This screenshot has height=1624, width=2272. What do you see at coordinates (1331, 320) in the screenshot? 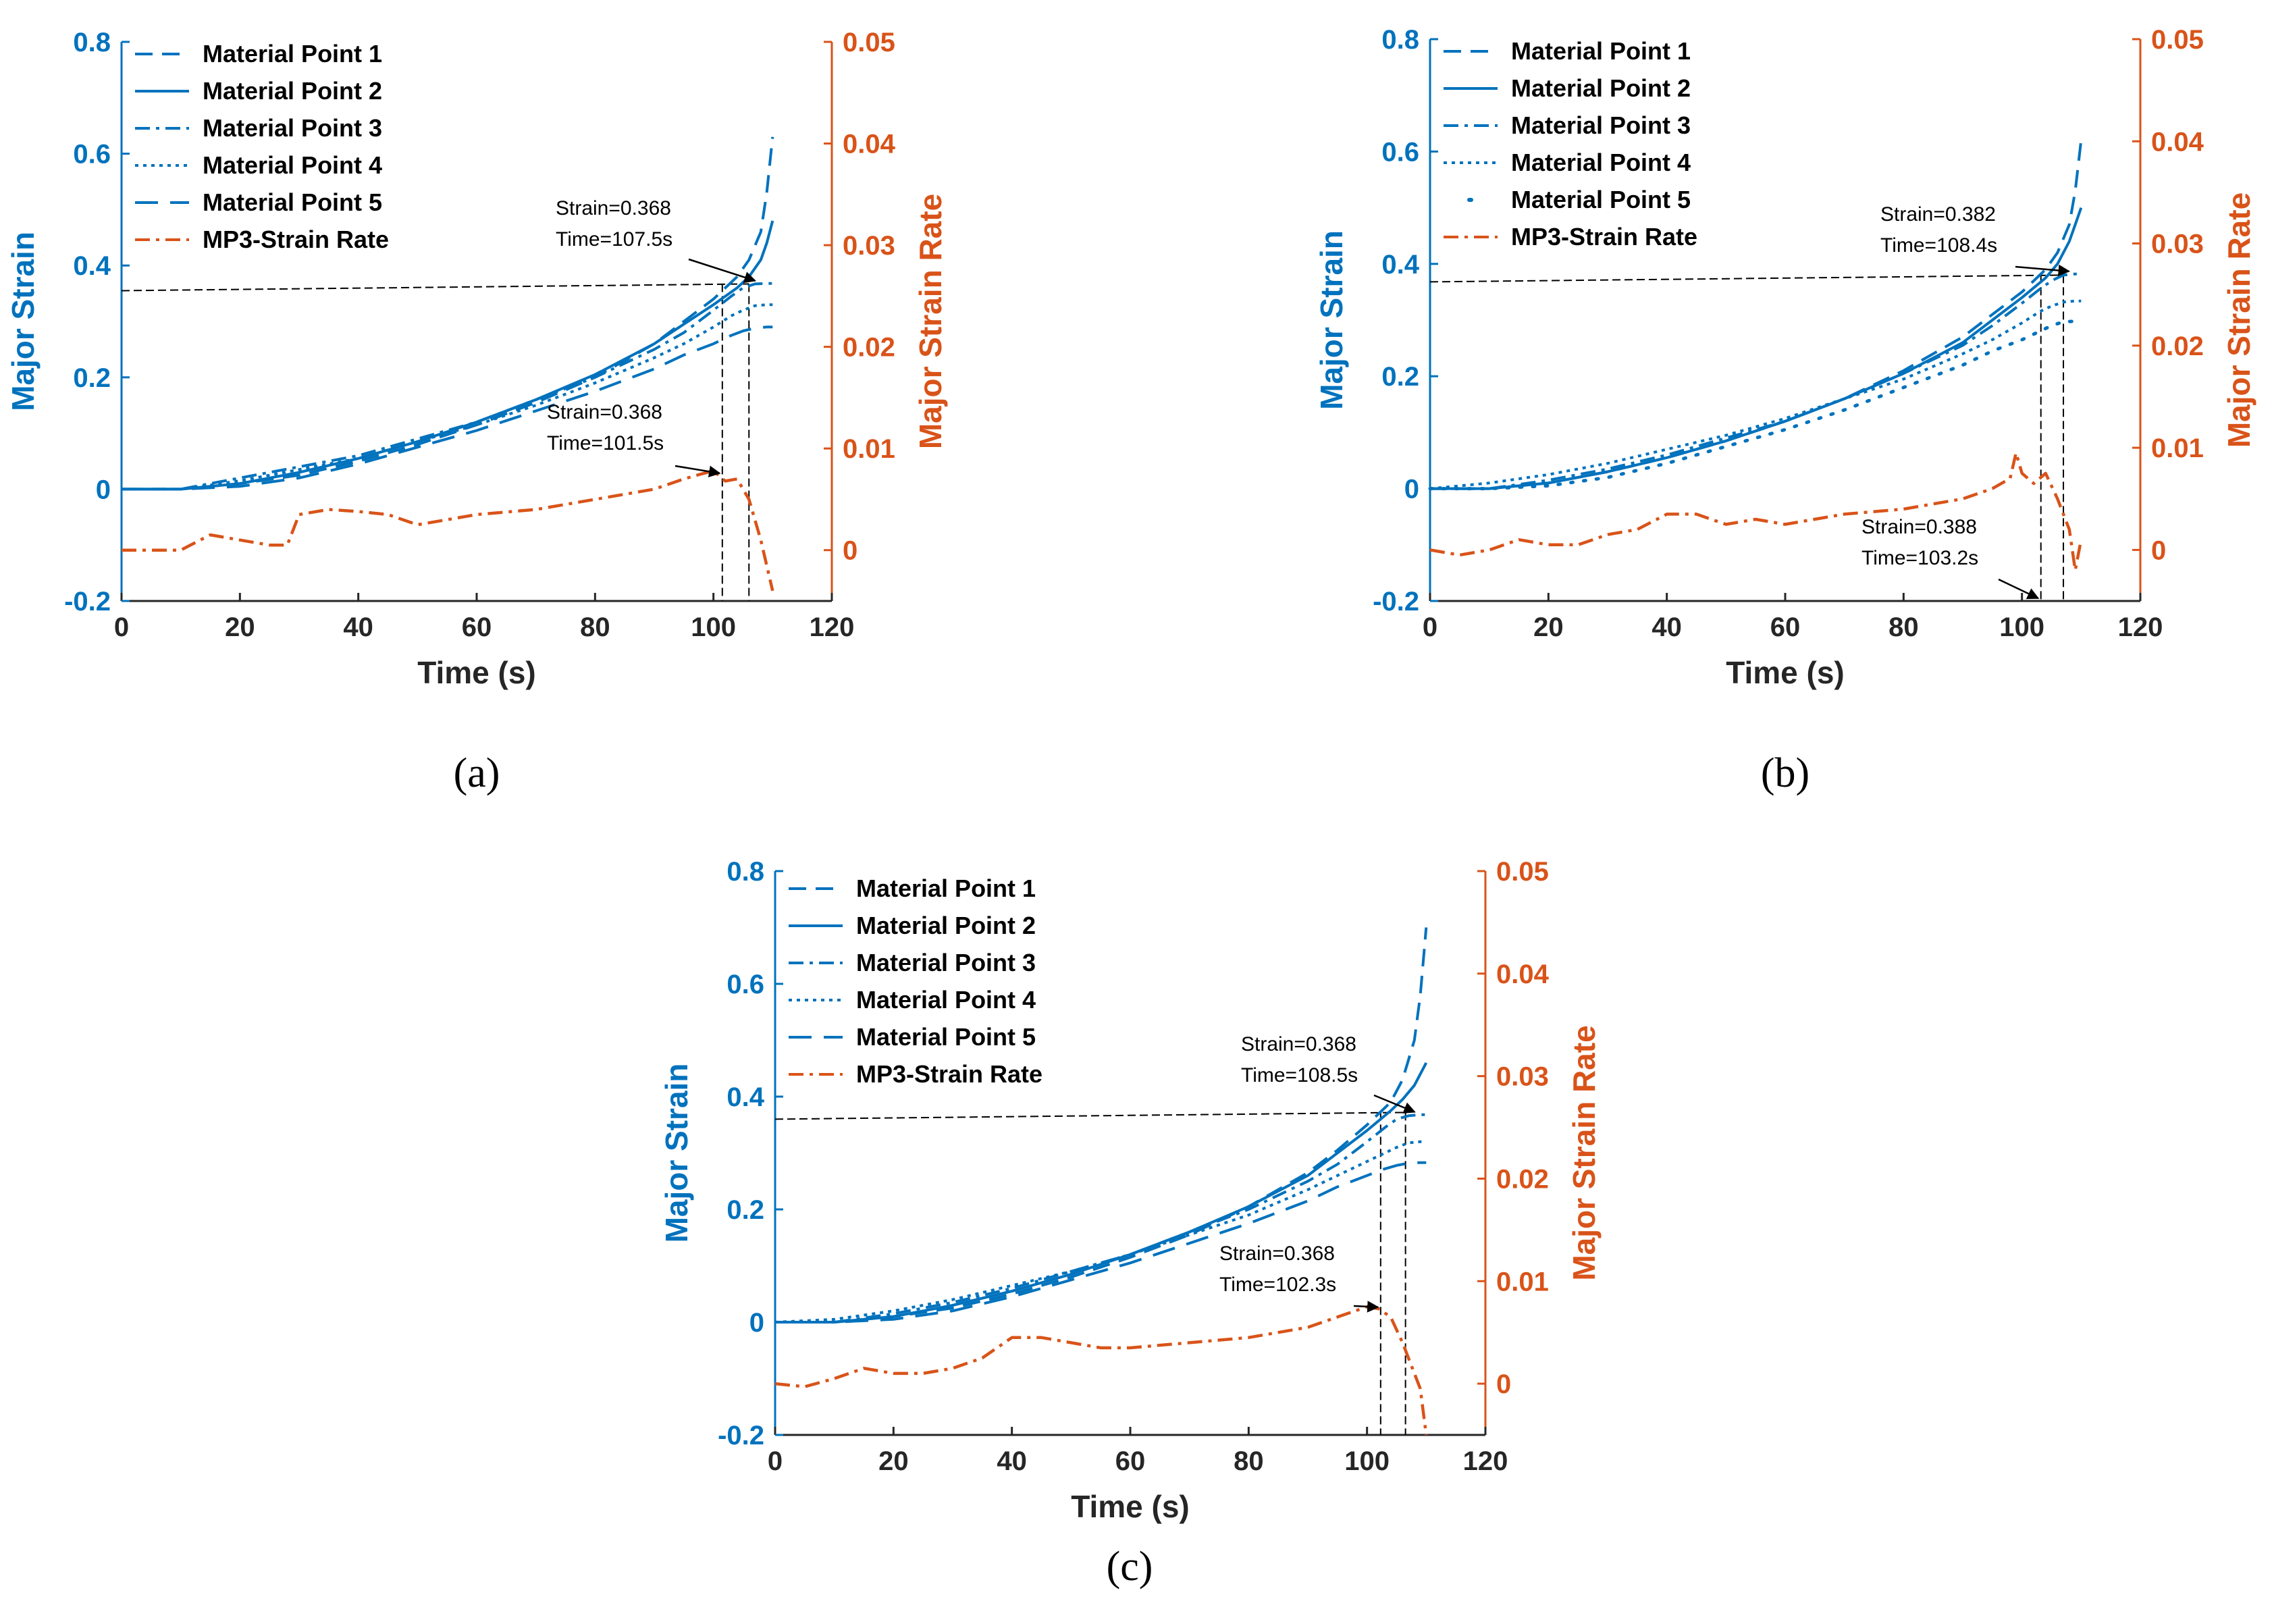
I see `y-axis-label: Major Strain` at bounding box center [1331, 320].